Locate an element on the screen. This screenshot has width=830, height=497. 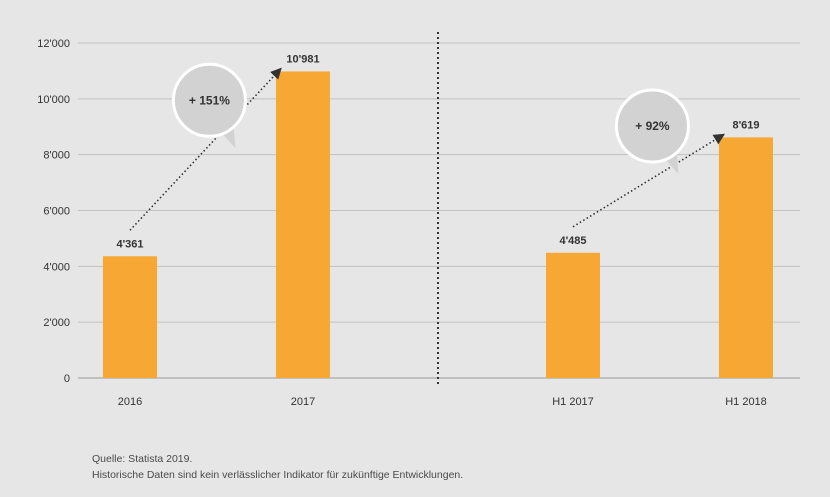
x-tick-label: H1 2017 is located at coordinates (573, 402).